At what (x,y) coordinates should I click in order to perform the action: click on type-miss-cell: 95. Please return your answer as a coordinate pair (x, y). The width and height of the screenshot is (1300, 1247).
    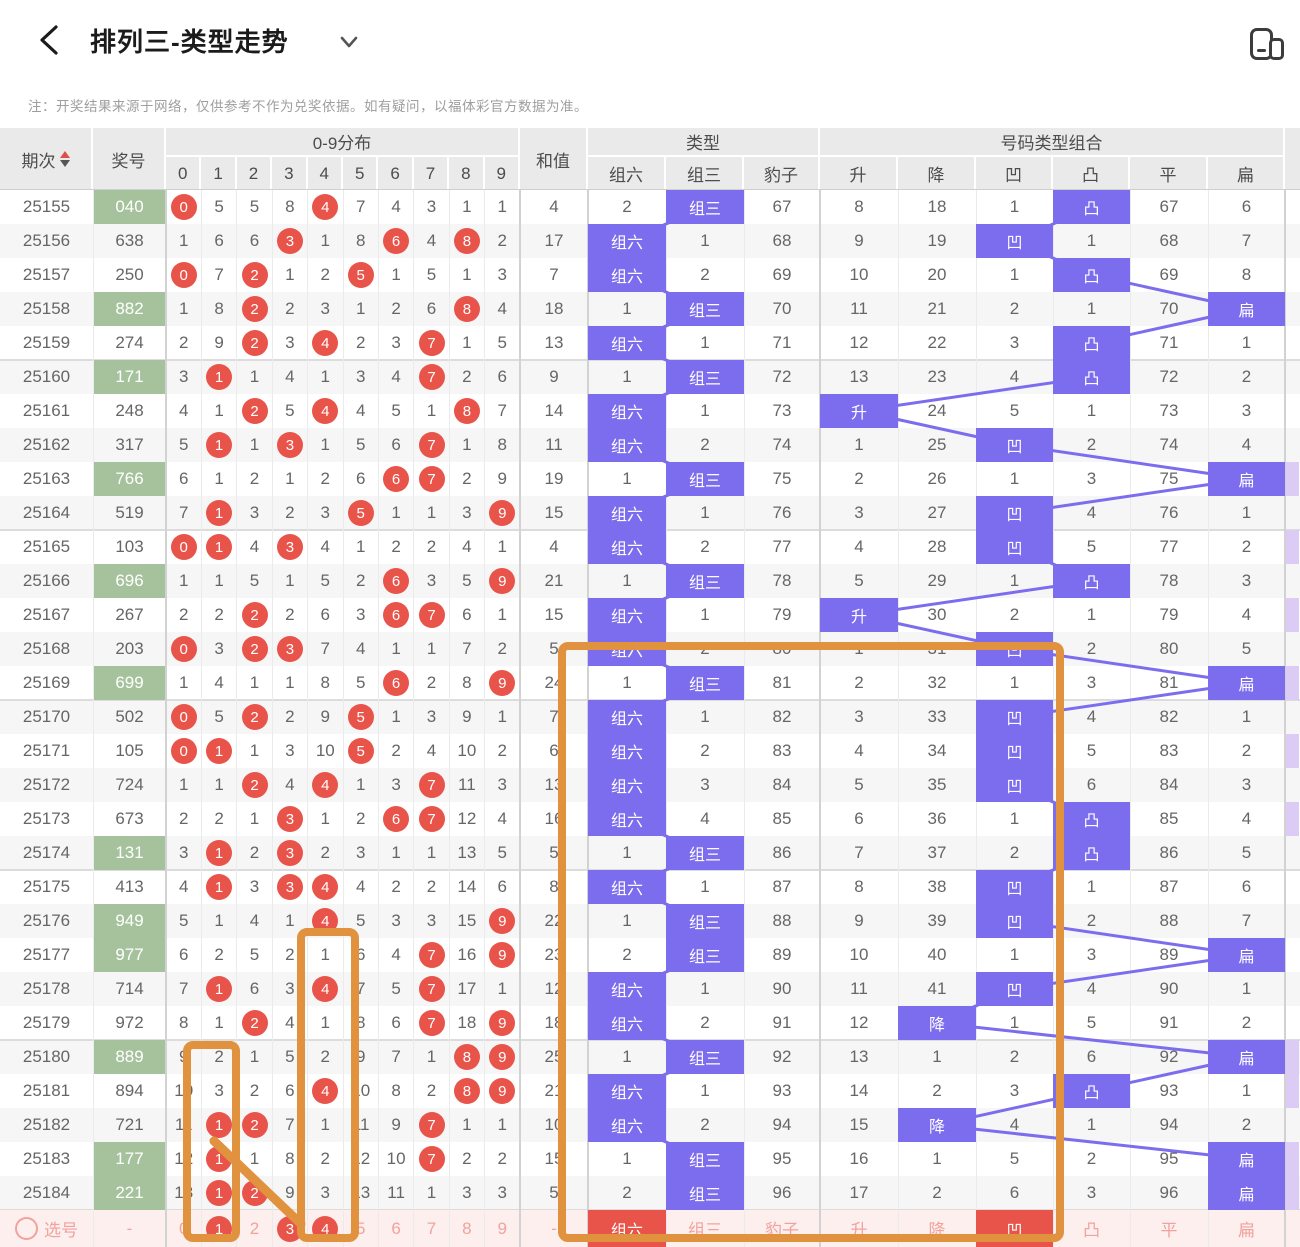
    Looking at the image, I should click on (782, 1158).